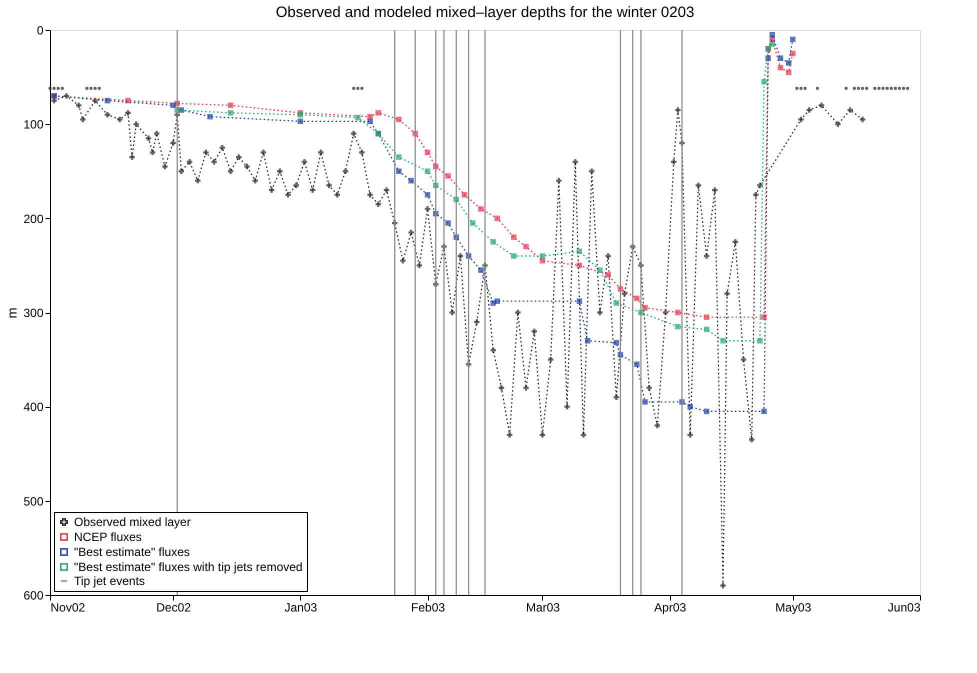 The width and height of the screenshot is (977, 673). Describe the element at coordinates (485, 12) in the screenshot. I see `chart-title: Observed and modeled mixed–layer depths for the winter 0203` at that location.